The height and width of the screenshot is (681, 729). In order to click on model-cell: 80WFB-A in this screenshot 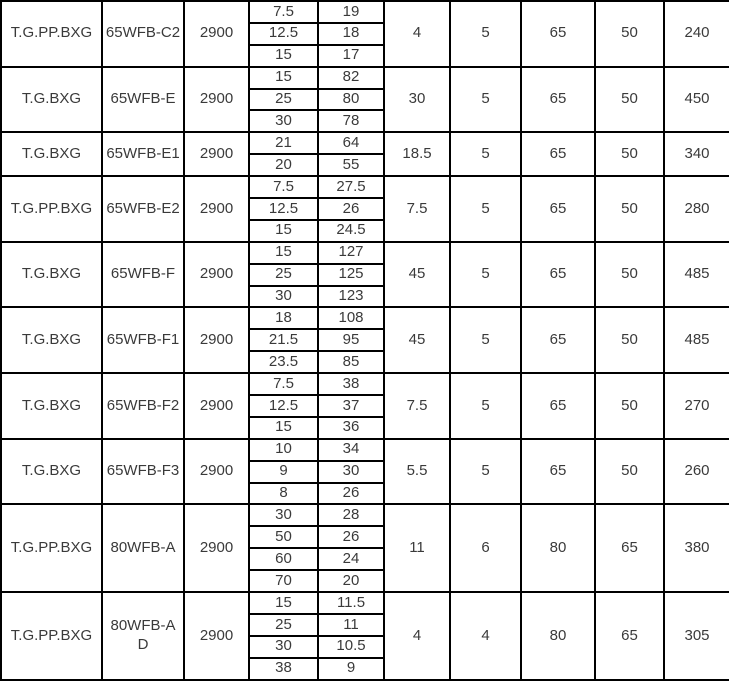, I will do `click(143, 548)`.